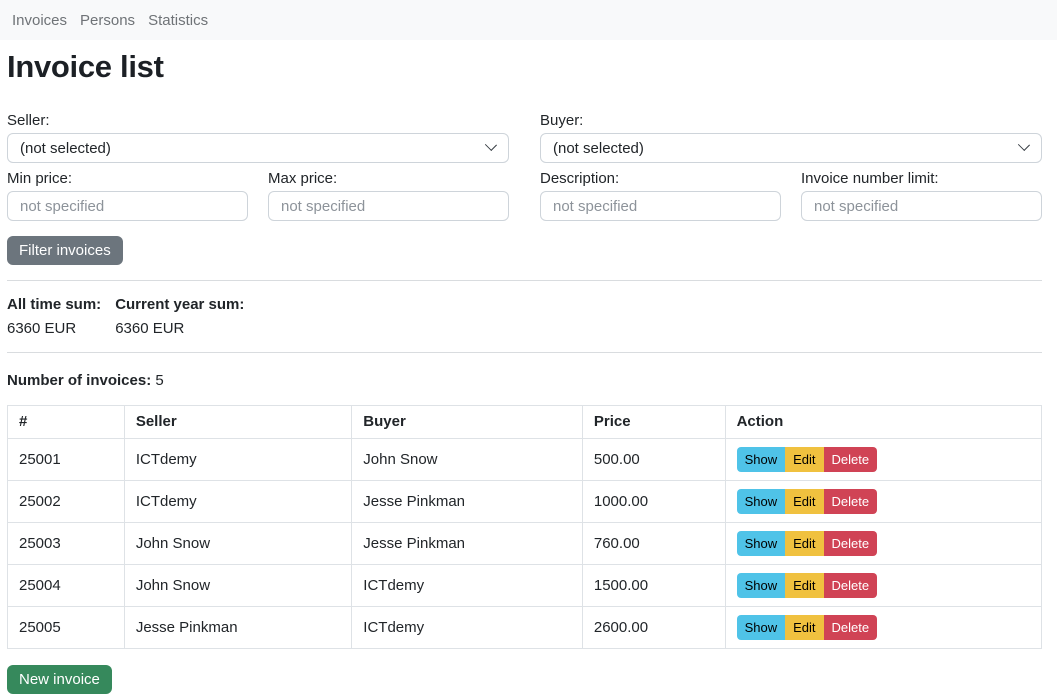 Image resolution: width=1057 pixels, height=694 pixels. I want to click on current-year-sum-value: 6360 EUR, so click(150, 328).